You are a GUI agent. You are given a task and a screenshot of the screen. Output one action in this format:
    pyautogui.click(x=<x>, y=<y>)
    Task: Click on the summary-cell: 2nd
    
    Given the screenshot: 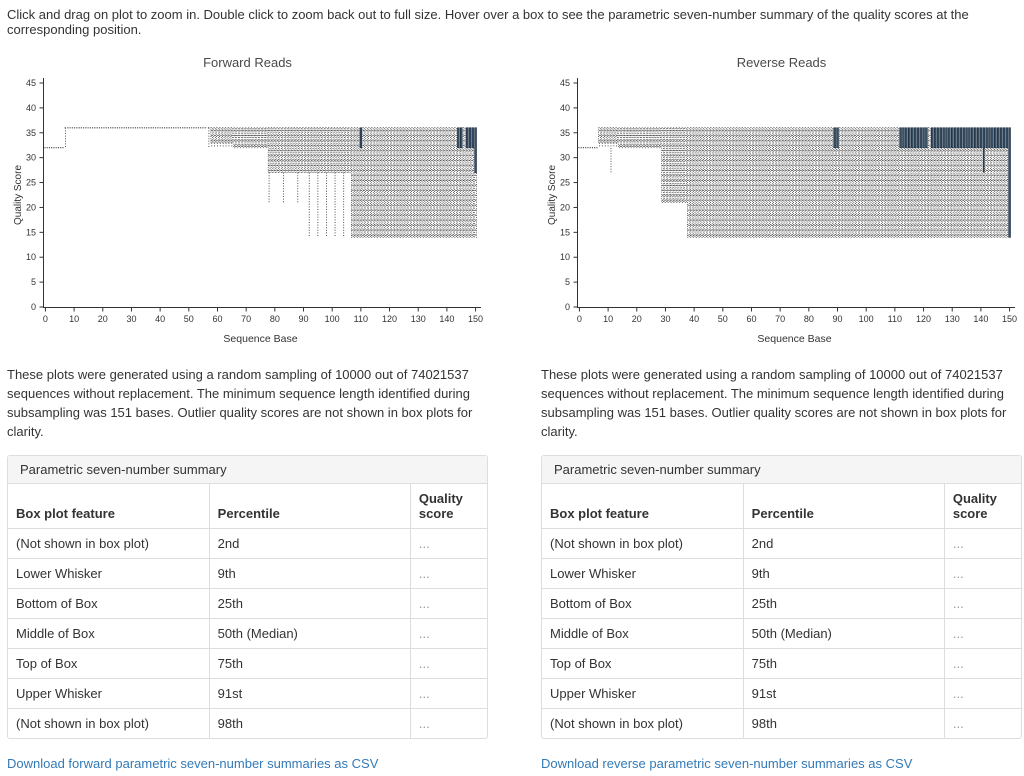 What is the action you would take?
    pyautogui.click(x=843, y=544)
    